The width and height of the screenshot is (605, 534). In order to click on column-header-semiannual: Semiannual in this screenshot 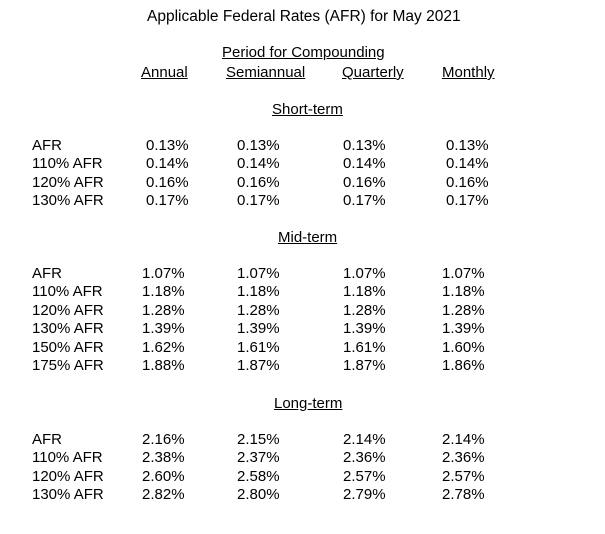, I will do `click(266, 72)`.